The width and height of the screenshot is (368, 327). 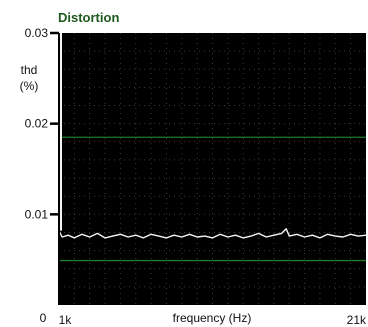 What do you see at coordinates (29, 70) in the screenshot?
I see `y-axis-label-line-1: thd` at bounding box center [29, 70].